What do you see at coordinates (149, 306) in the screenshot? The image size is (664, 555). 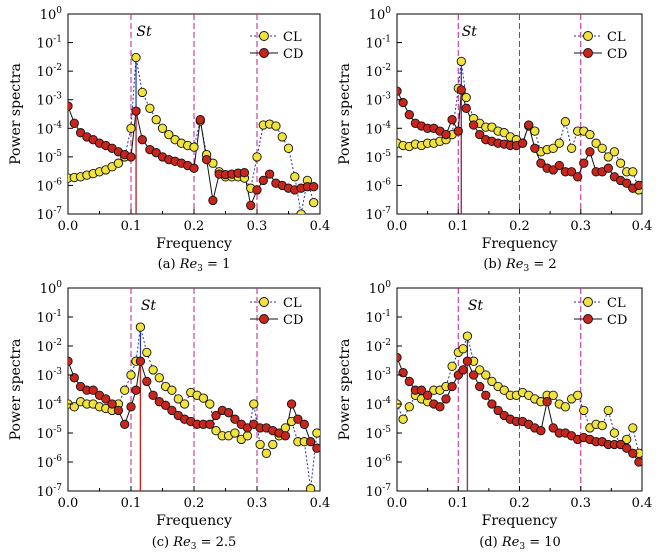 I see `st-annotation: St` at bounding box center [149, 306].